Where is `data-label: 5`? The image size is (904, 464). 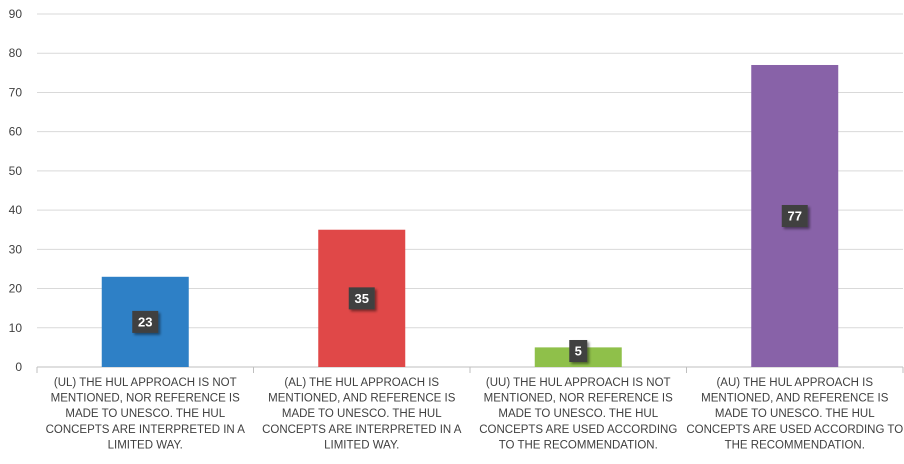
data-label: 5 is located at coordinates (578, 351).